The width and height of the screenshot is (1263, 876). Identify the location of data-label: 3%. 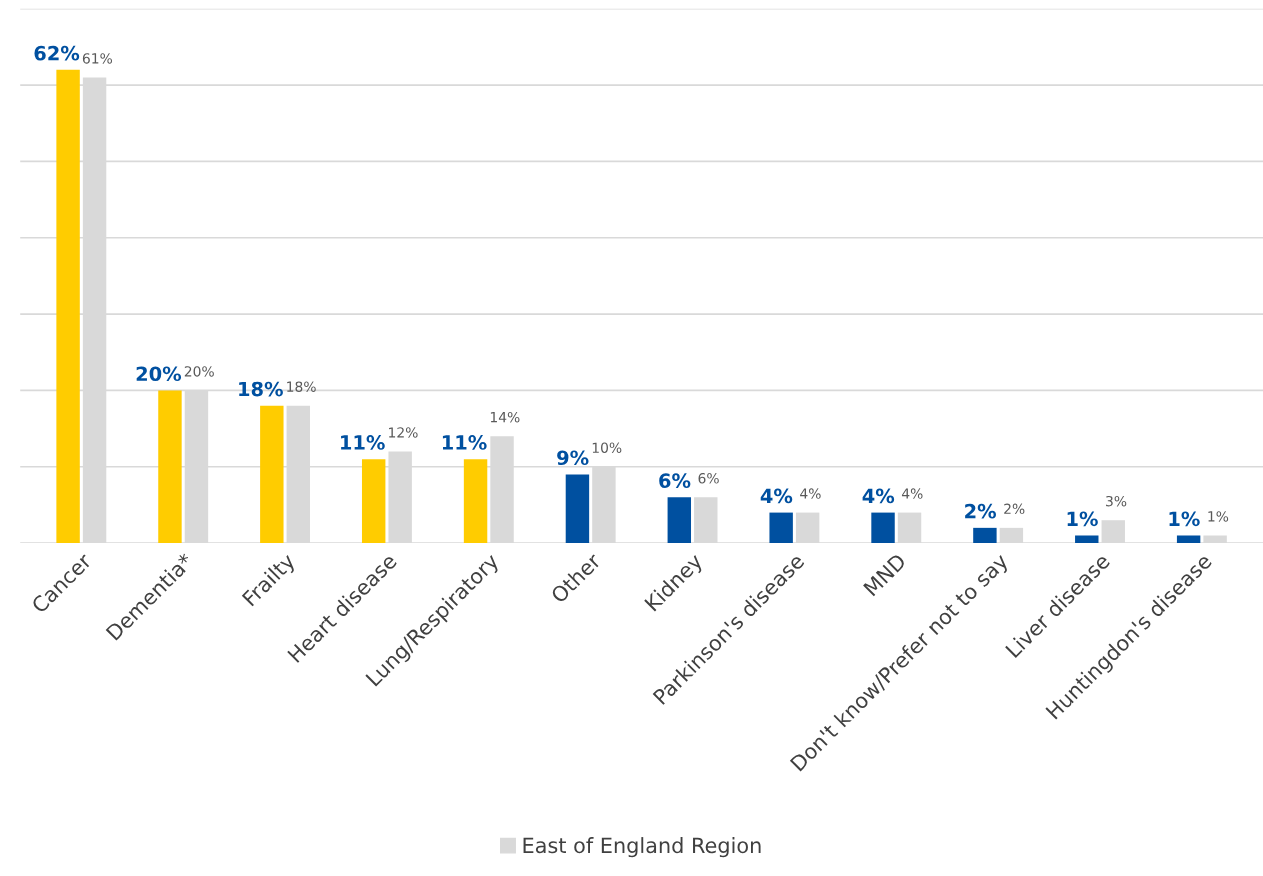
(1116, 501).